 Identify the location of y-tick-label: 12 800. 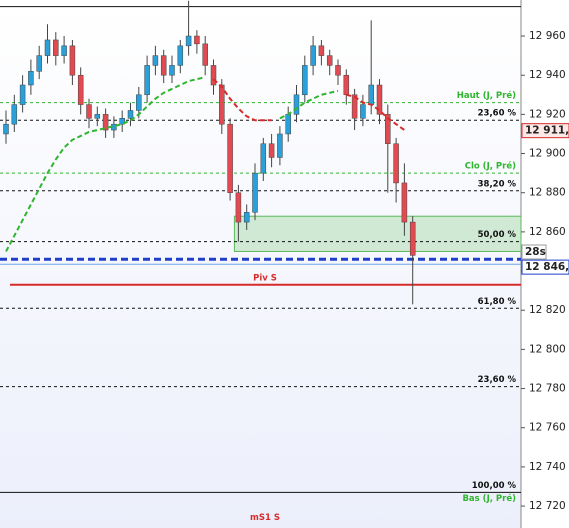
(547, 349).